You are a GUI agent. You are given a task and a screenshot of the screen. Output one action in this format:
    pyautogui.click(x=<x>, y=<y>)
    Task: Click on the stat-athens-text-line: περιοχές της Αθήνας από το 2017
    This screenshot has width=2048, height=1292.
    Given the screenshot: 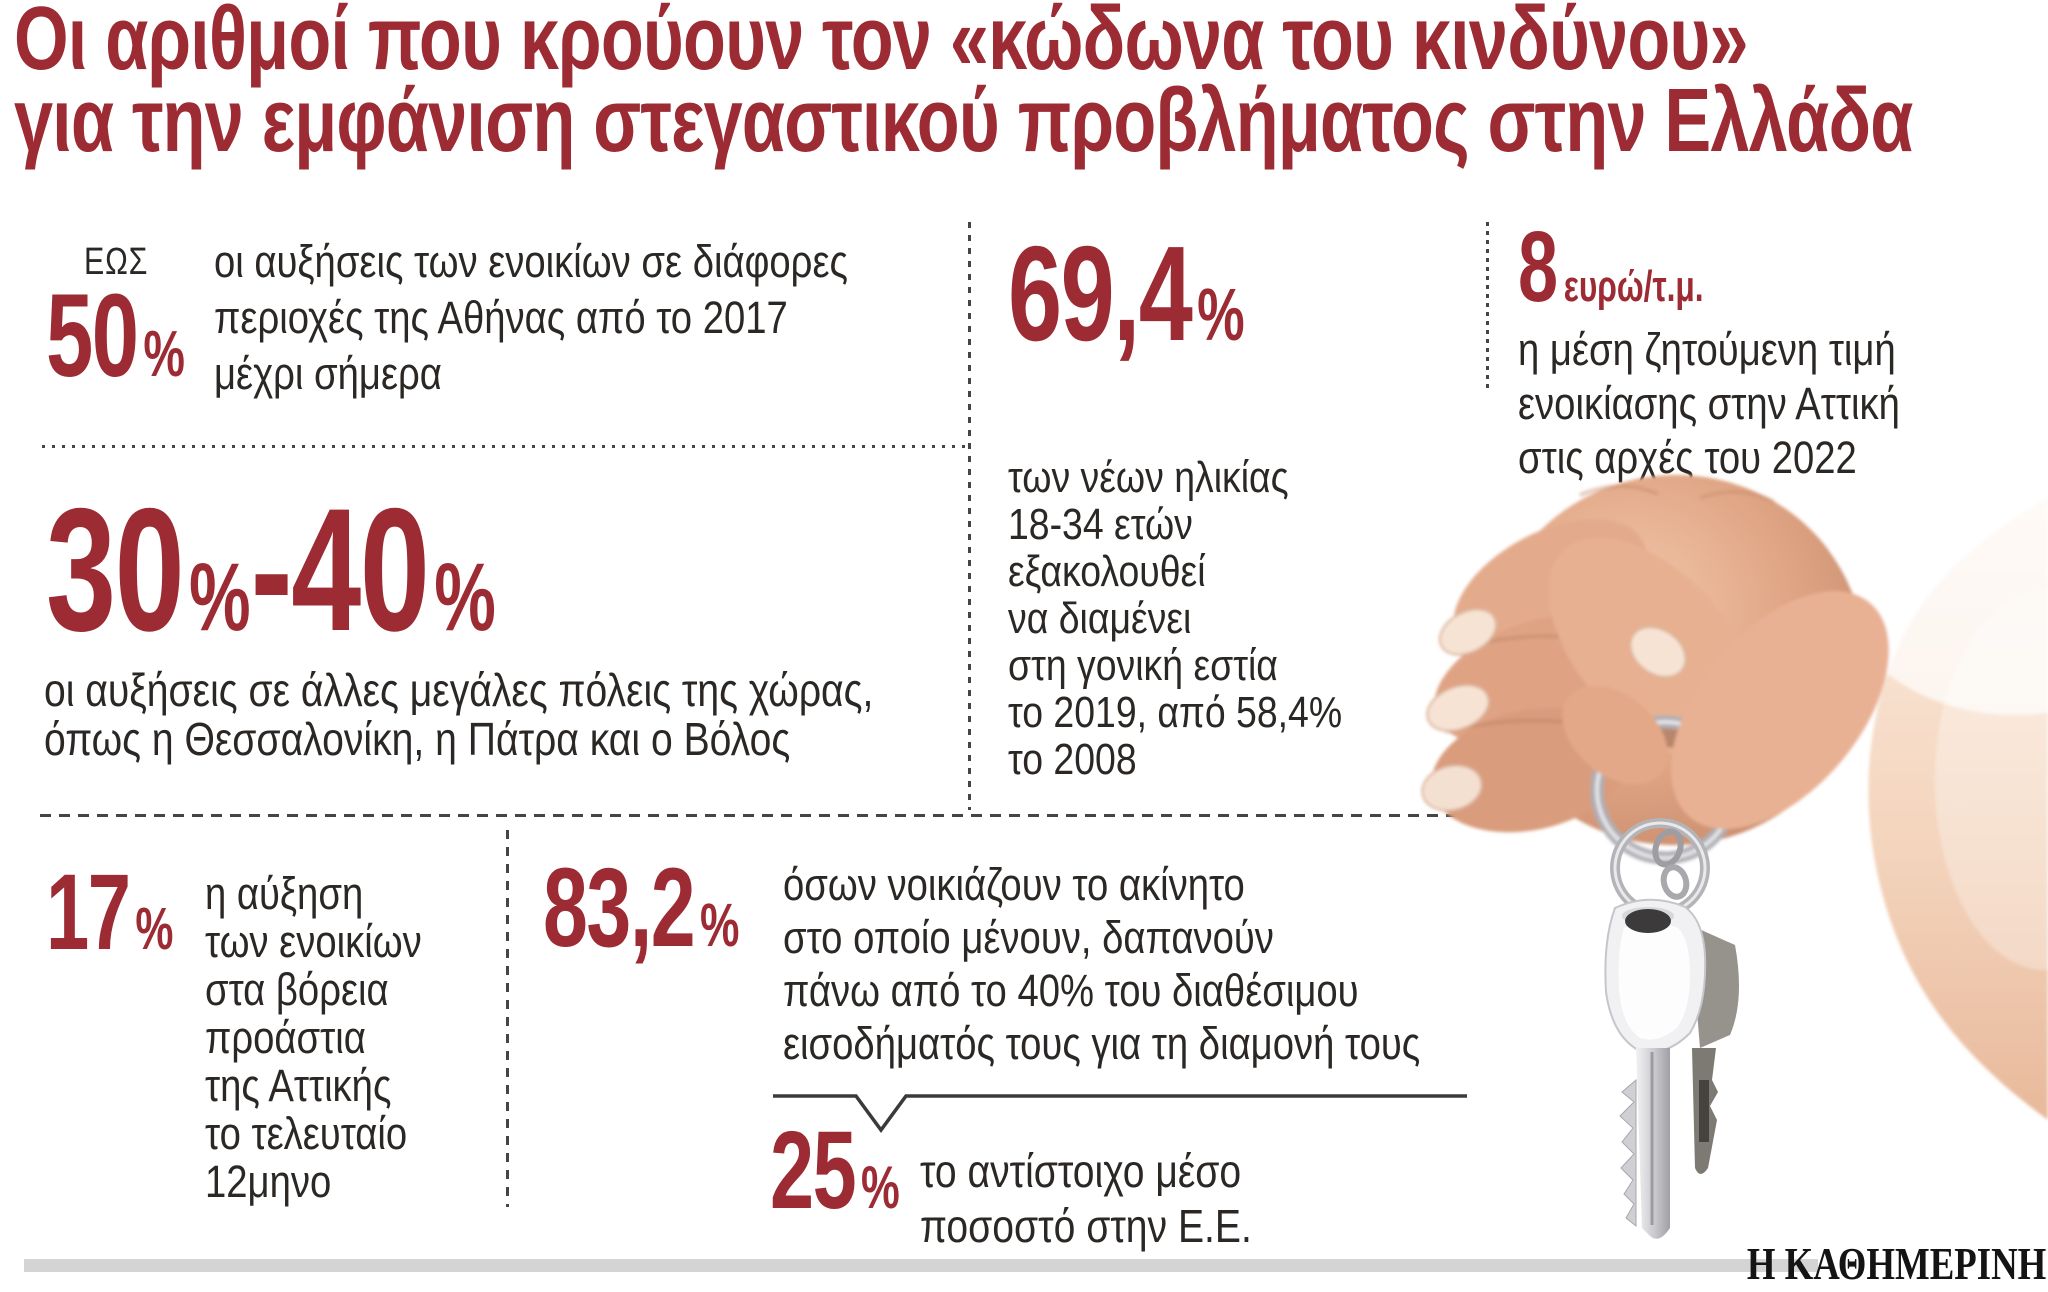 What is the action you would take?
    pyautogui.click(x=501, y=317)
    